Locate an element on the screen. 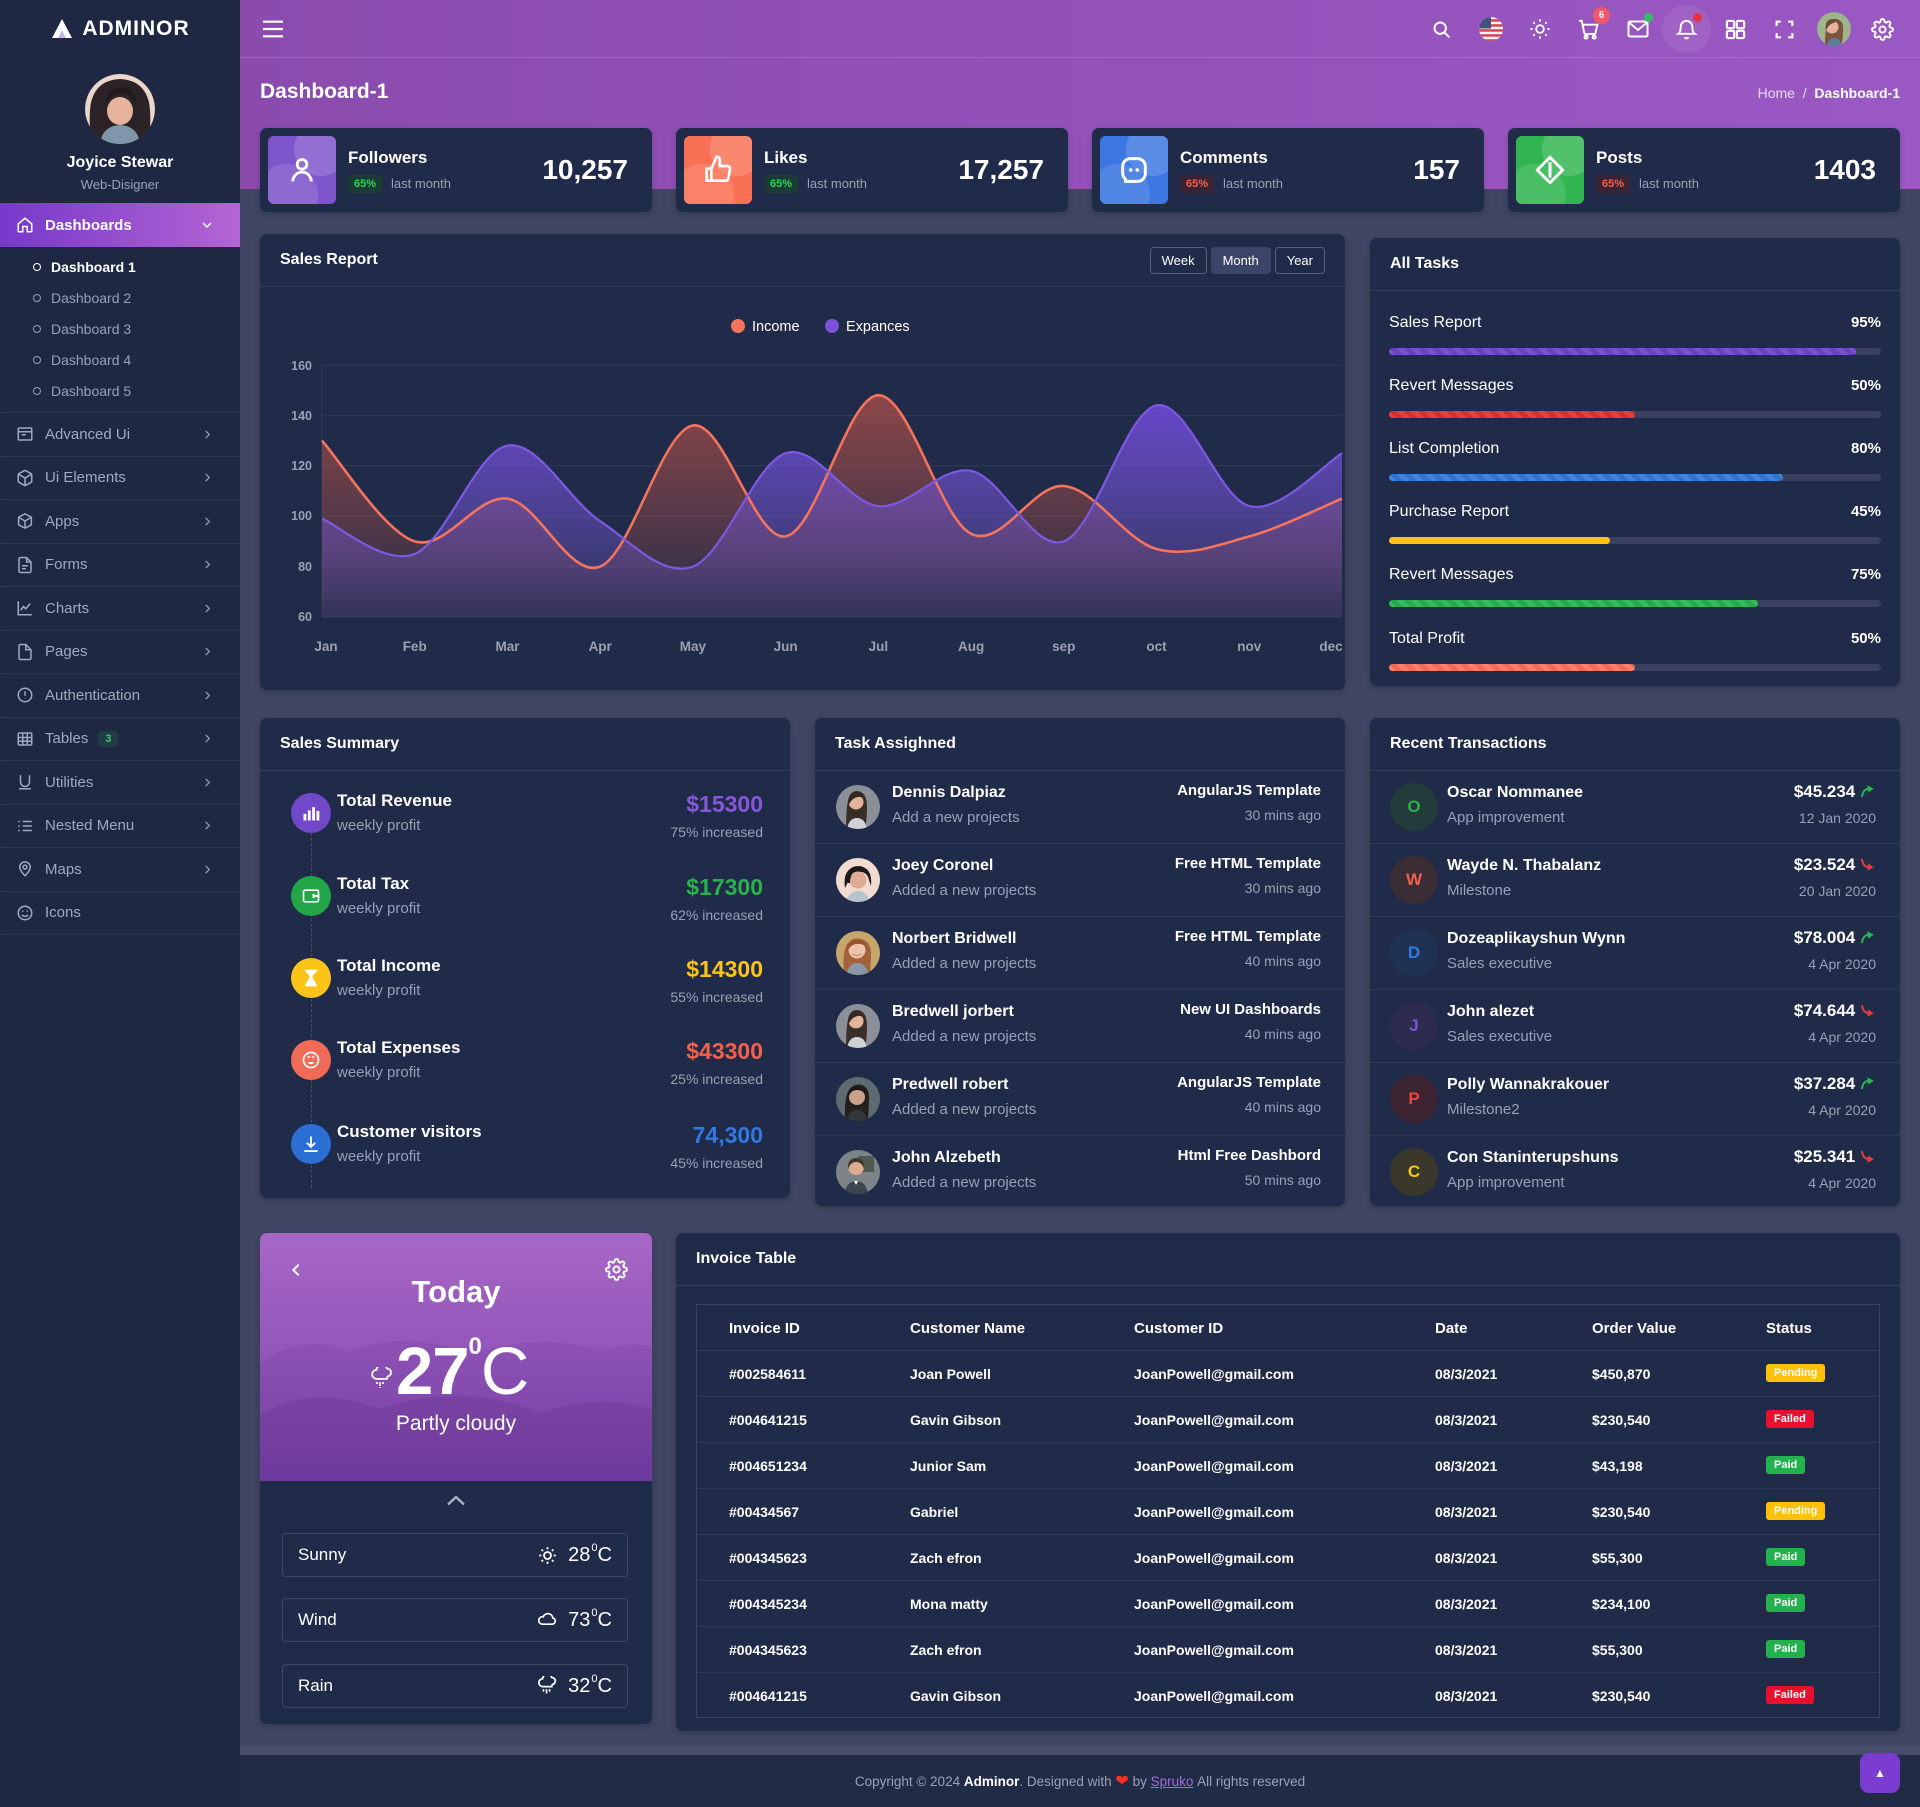  svg-text: Expances is located at coordinates (878, 327).